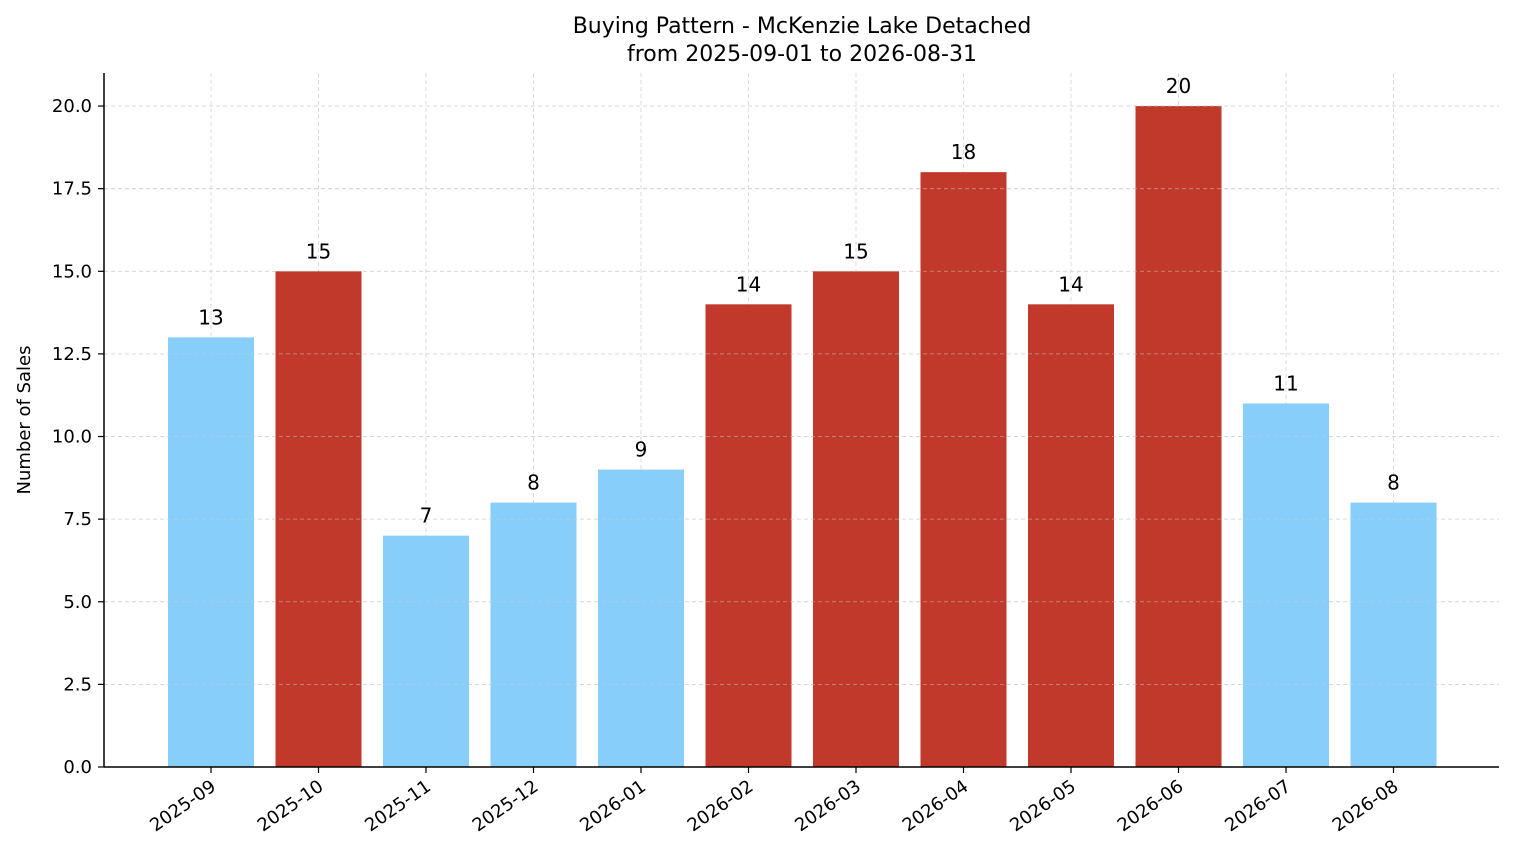  Describe the element at coordinates (506, 806) in the screenshot. I see `x-tick-label: 2025-12` at that location.